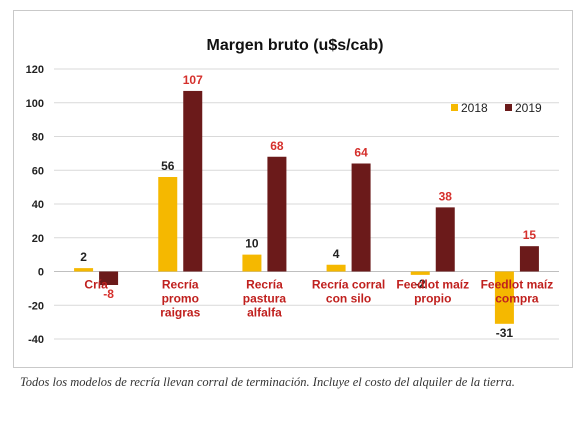 Image resolution: width=586 pixels, height=427 pixels. I want to click on y-tick-label: 40, so click(38, 205).